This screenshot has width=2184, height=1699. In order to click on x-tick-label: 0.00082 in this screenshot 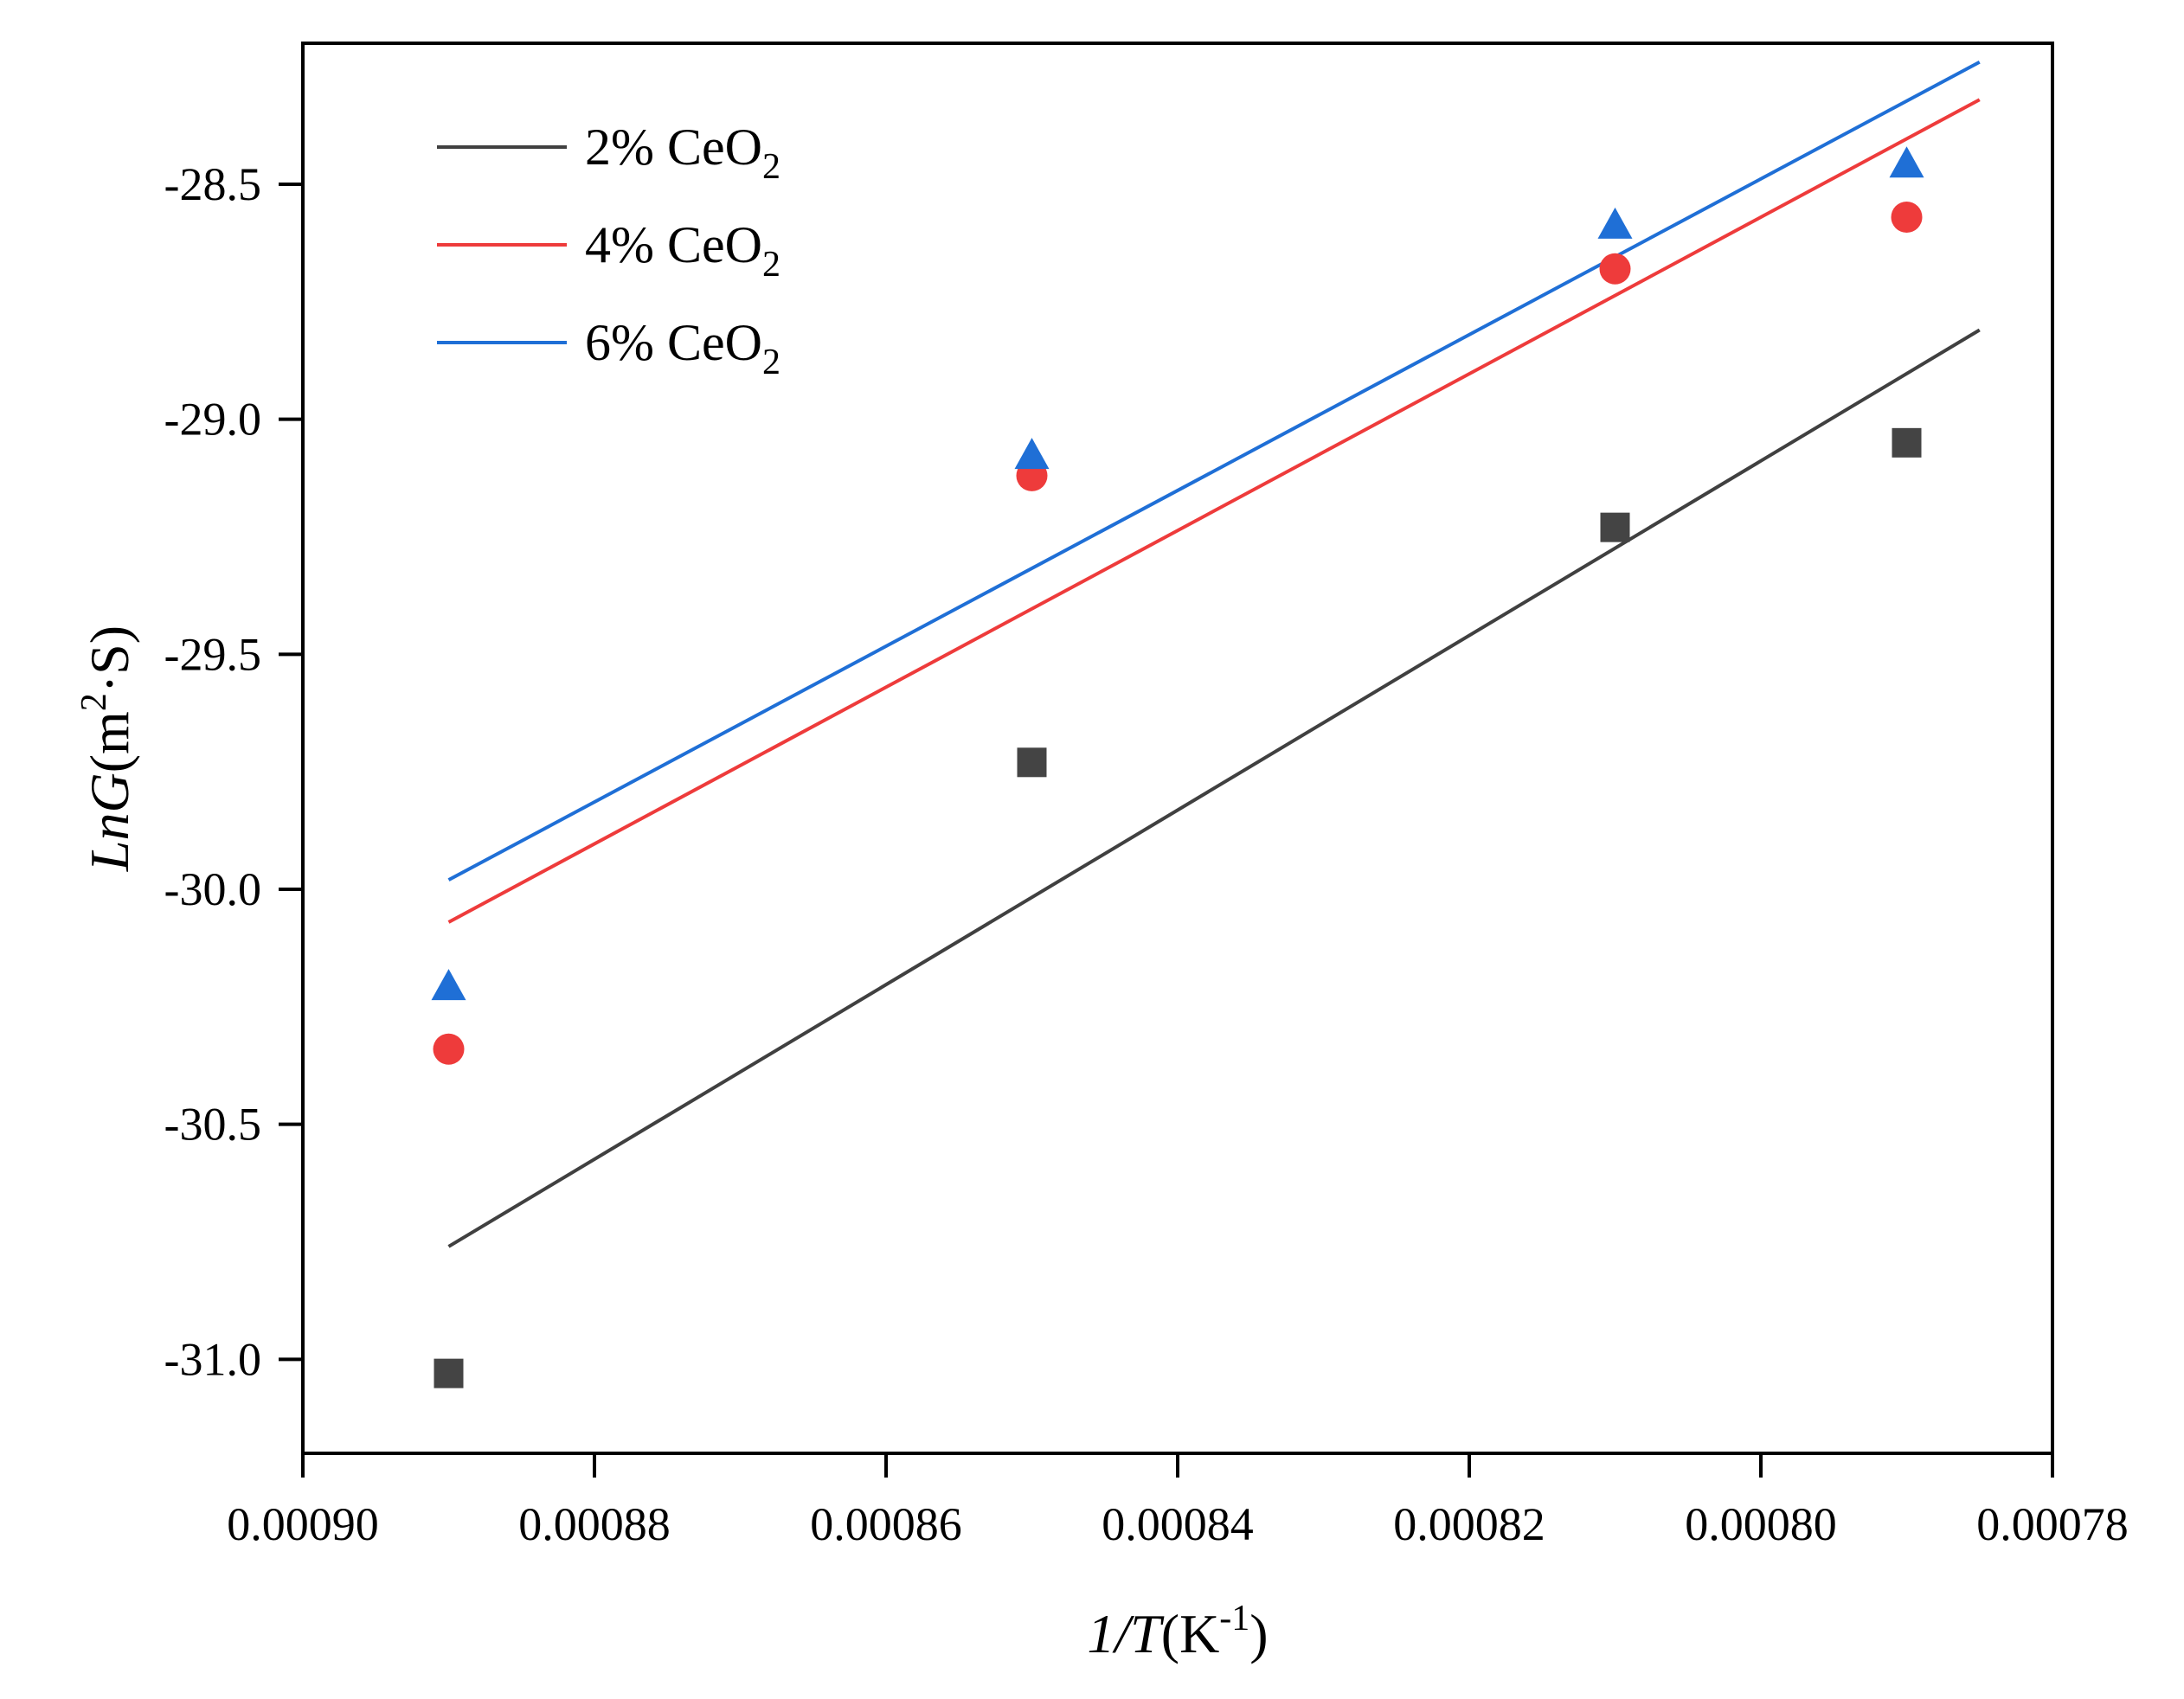, I will do `click(1469, 1524)`.